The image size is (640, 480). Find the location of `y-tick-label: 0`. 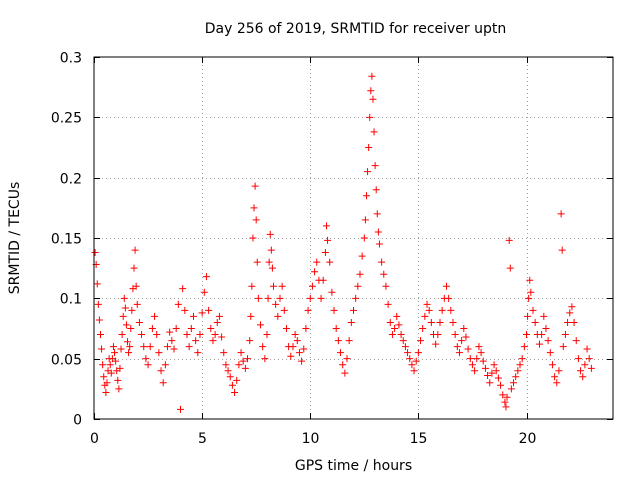

y-tick-label: 0 is located at coordinates (77, 421).